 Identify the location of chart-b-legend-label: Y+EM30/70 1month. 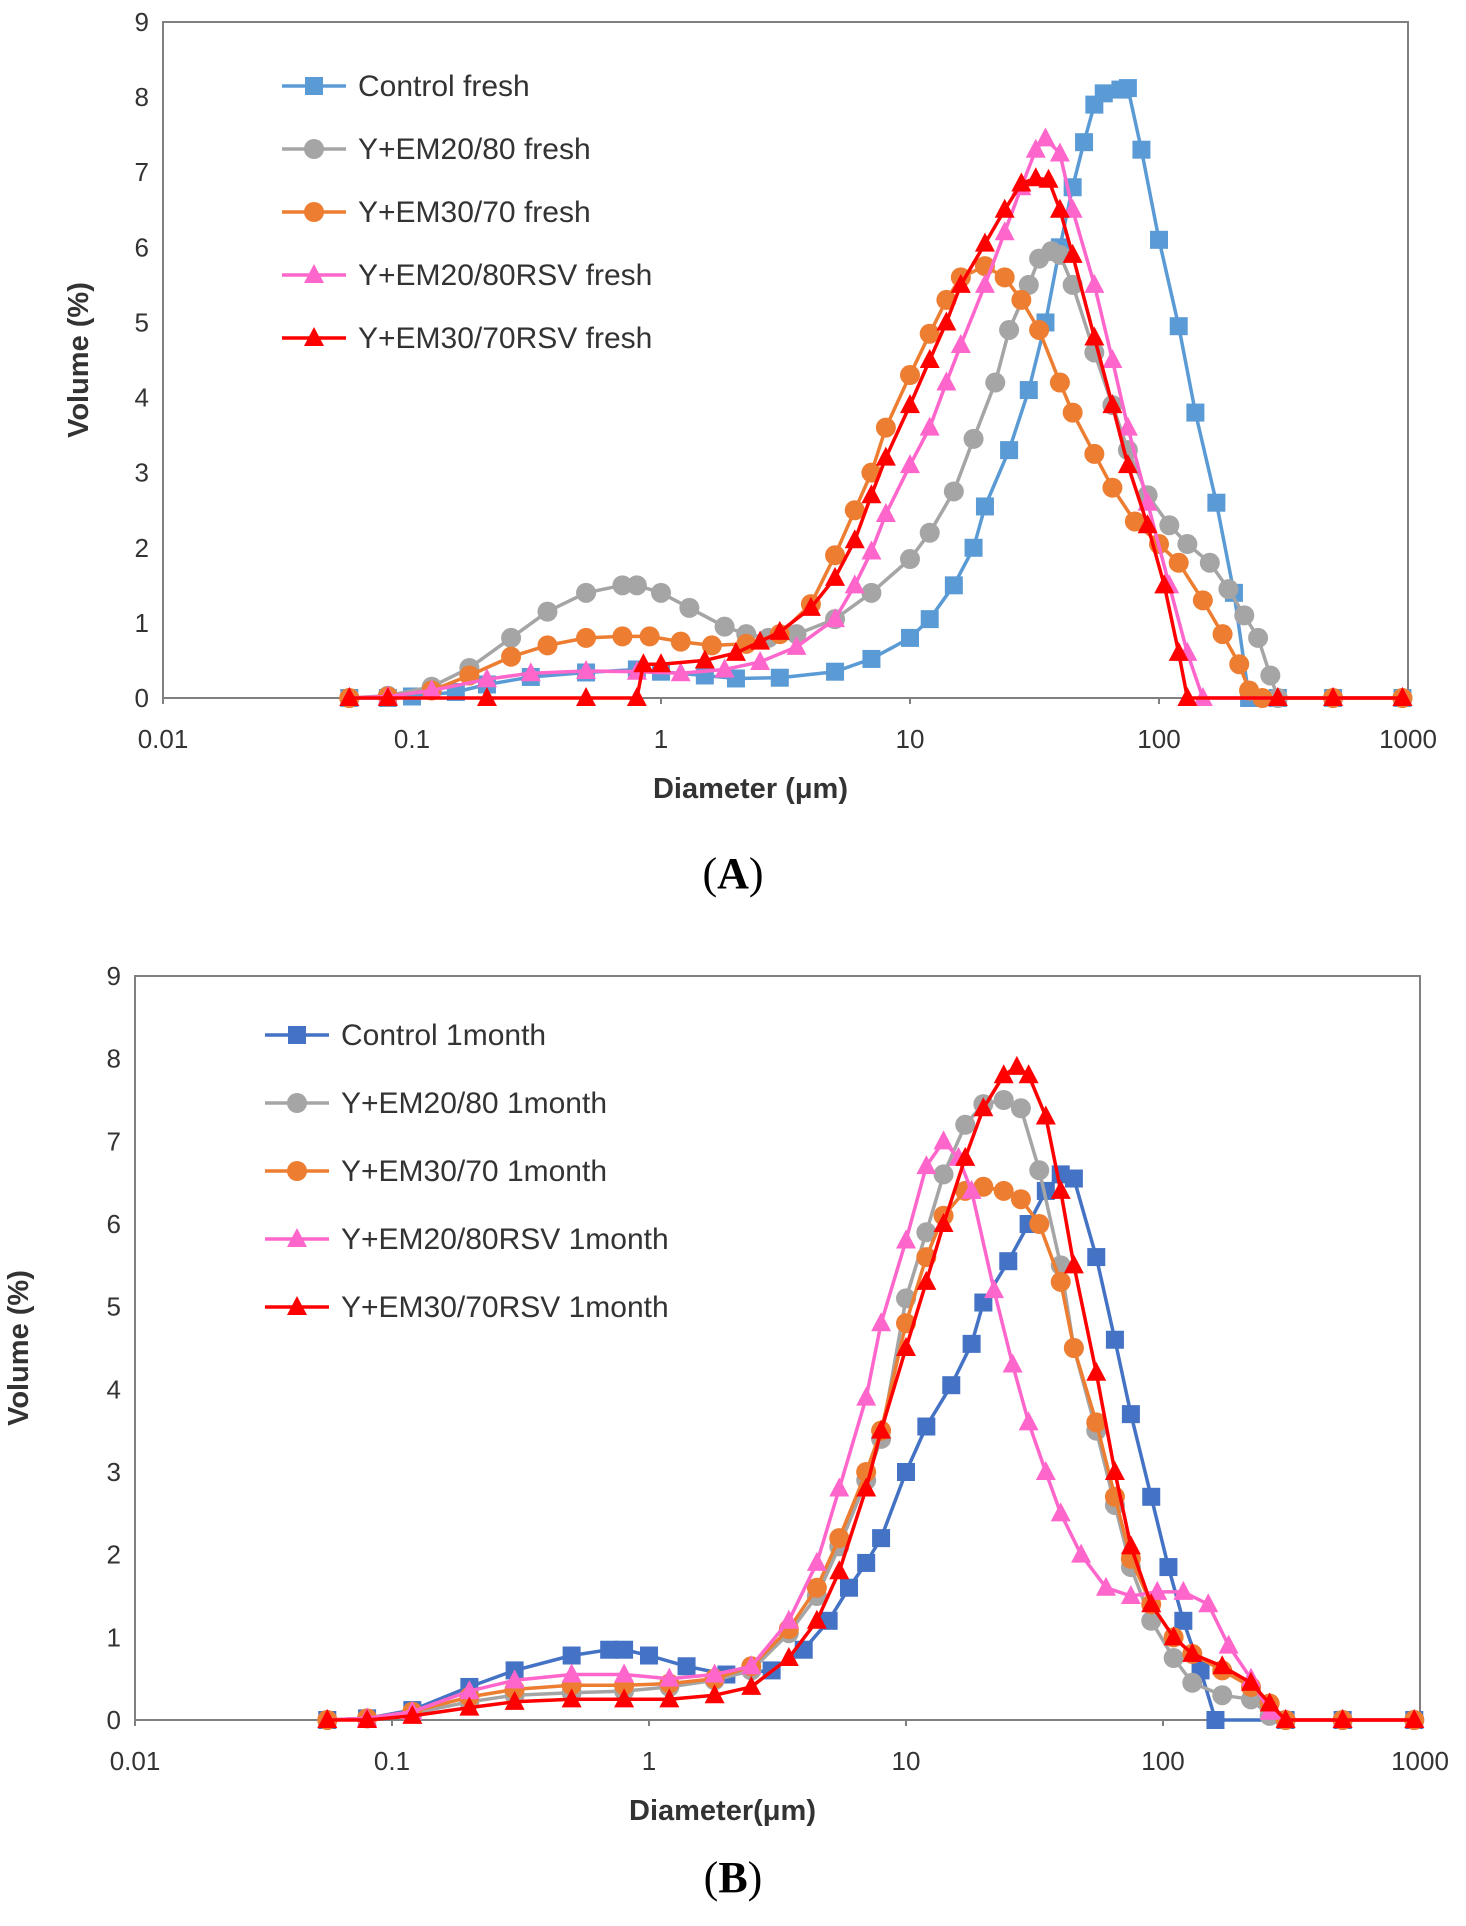
(474, 1171).